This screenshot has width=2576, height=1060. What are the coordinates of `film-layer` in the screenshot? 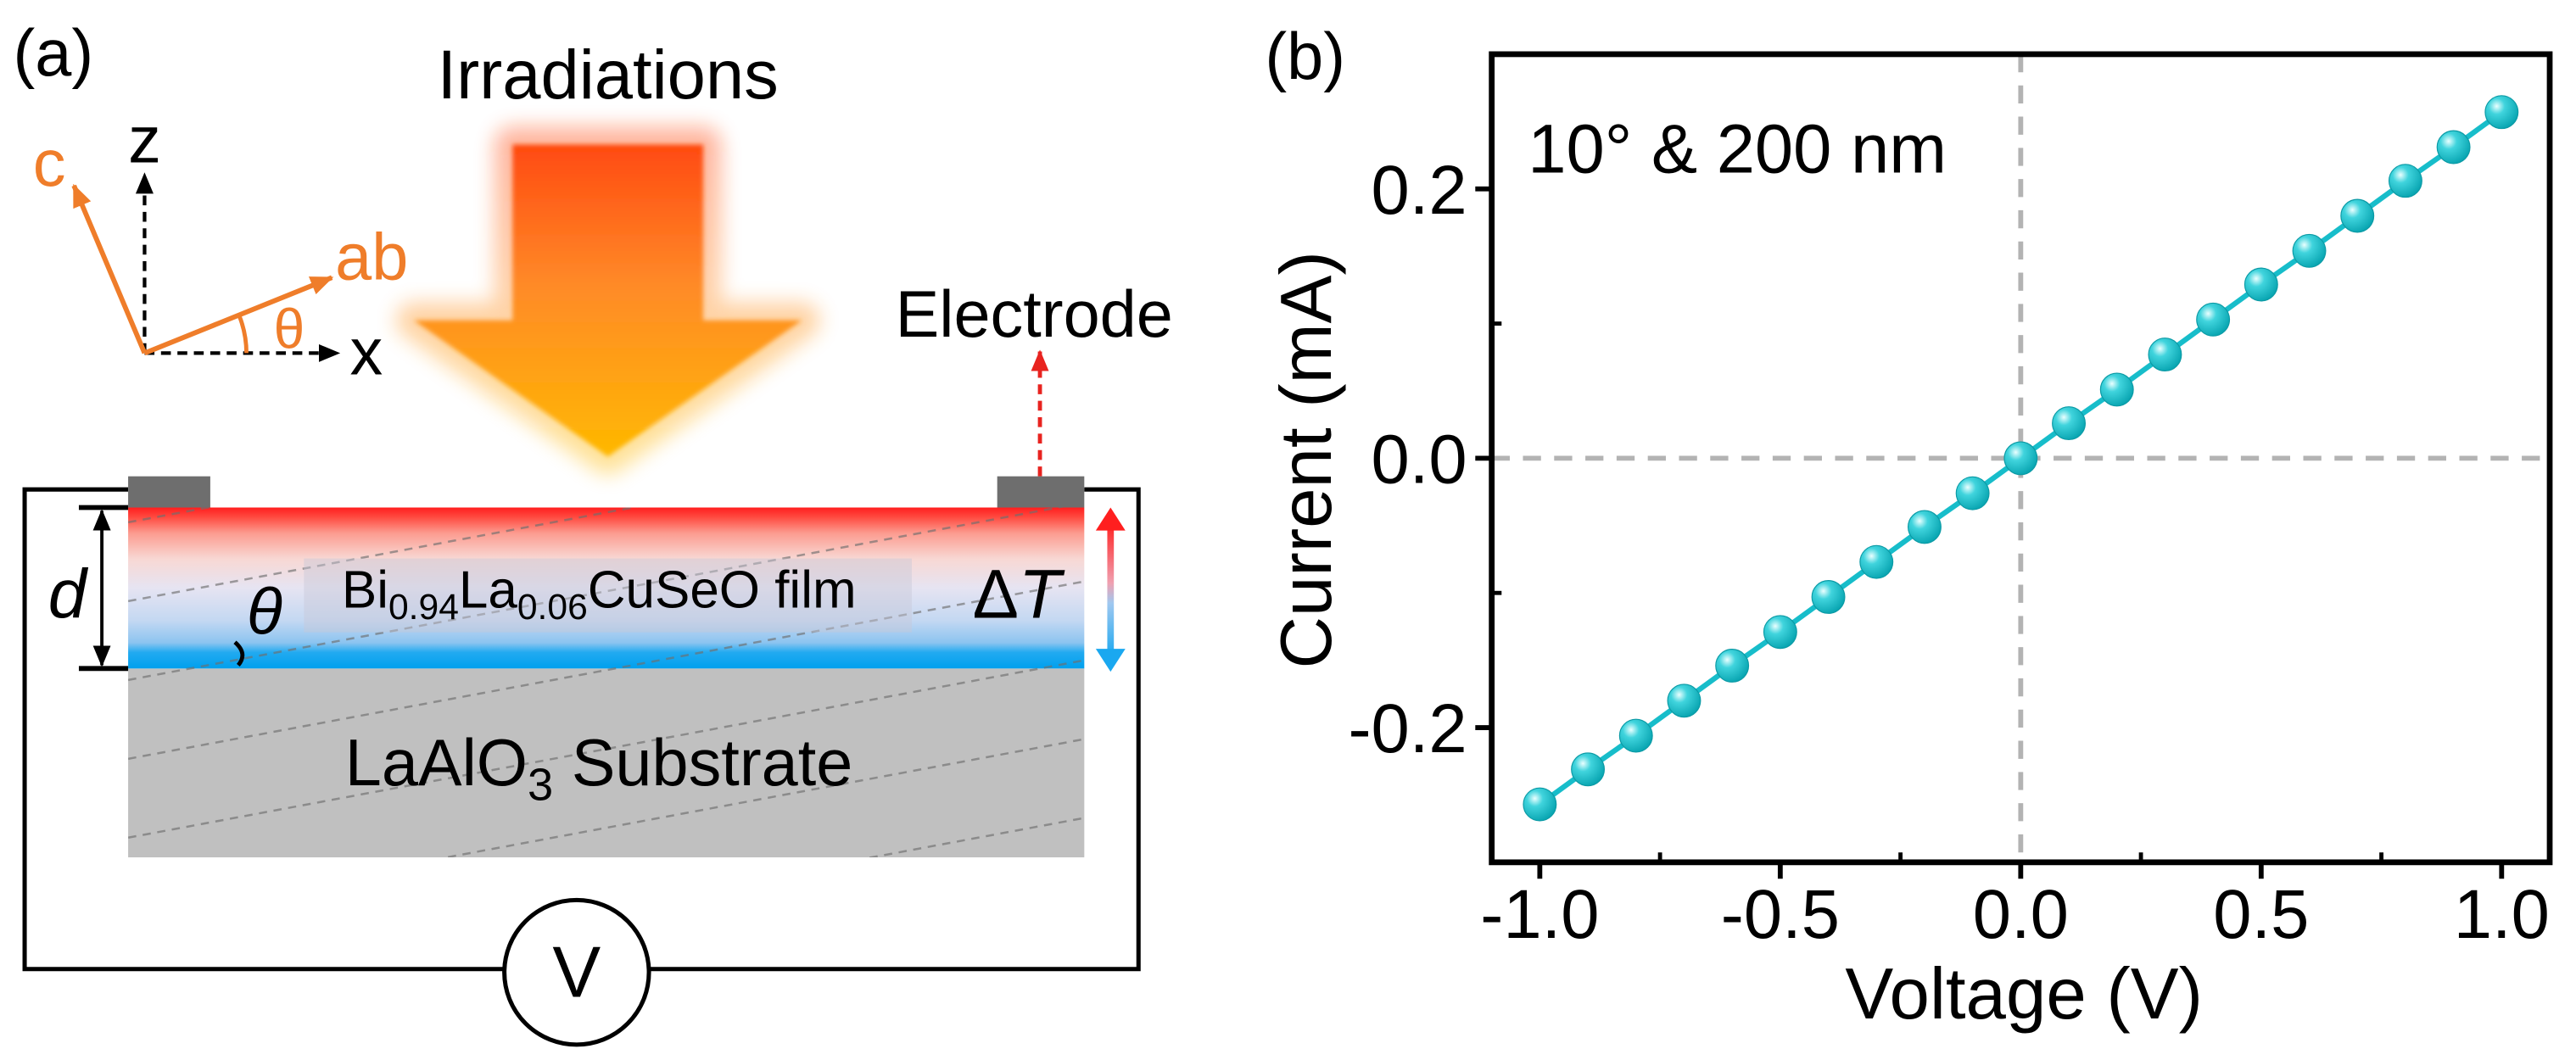 It's located at (606, 588).